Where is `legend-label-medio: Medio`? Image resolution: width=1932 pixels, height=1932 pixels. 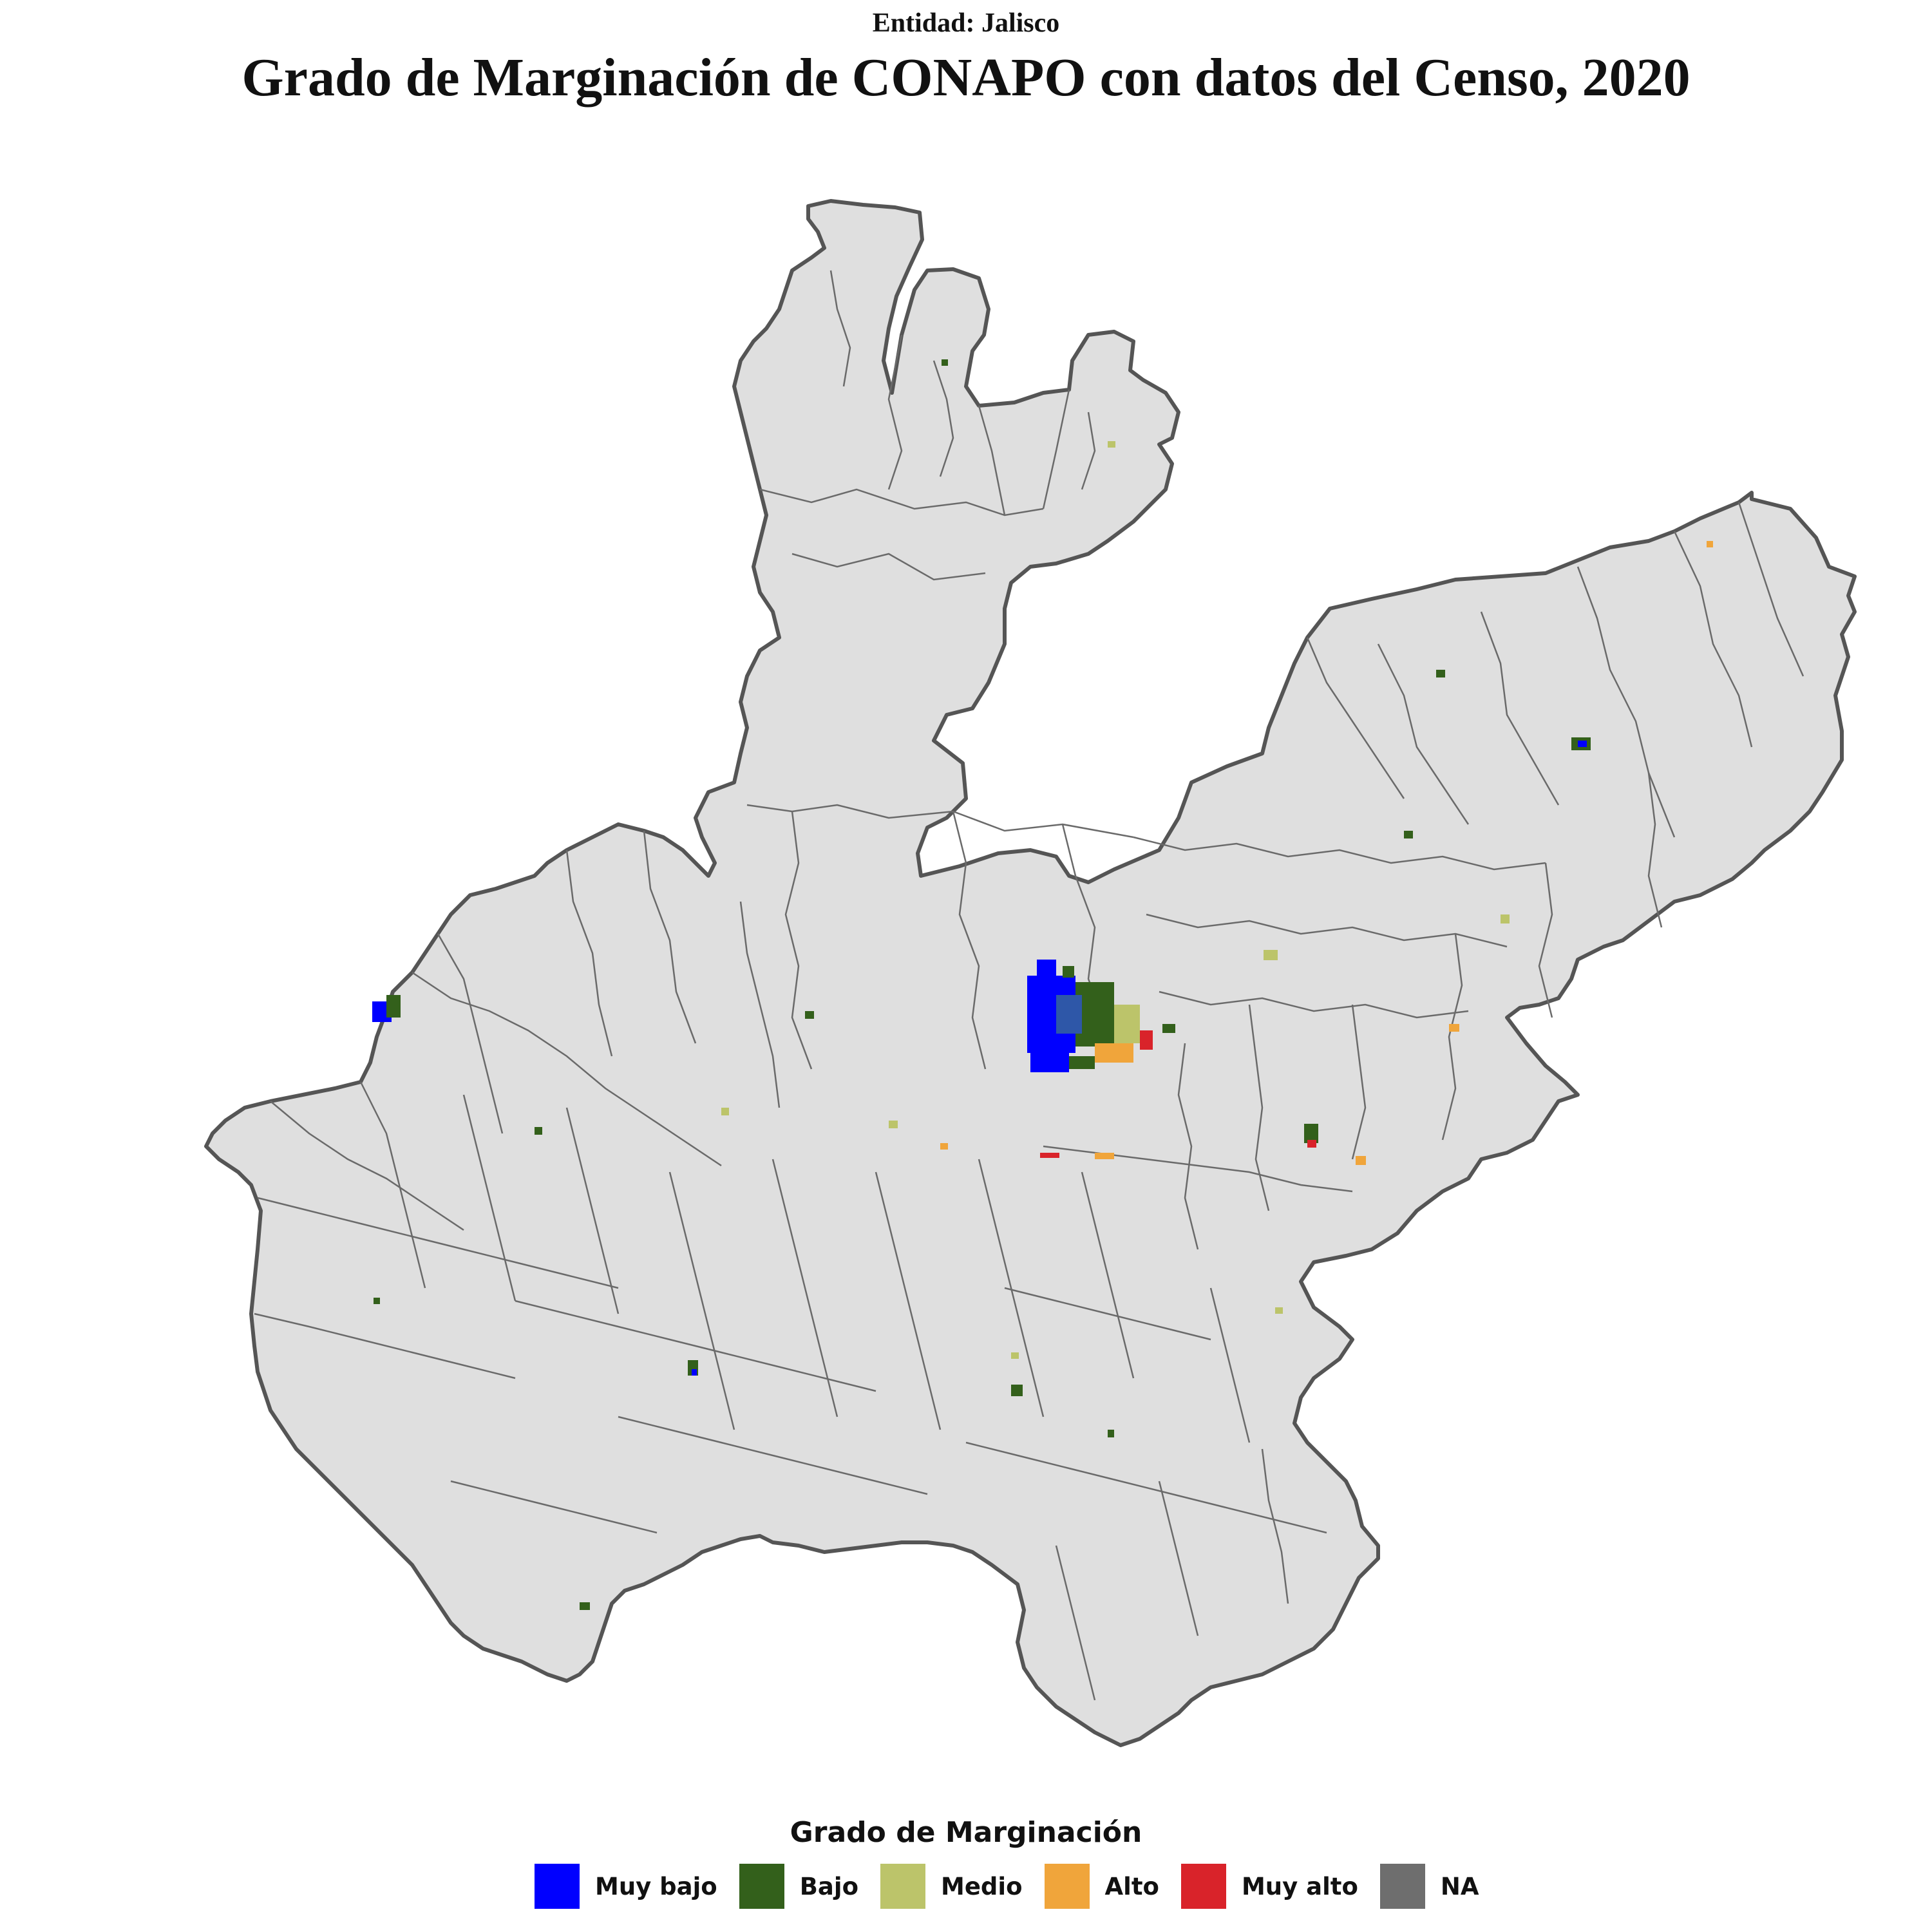
legend-label-medio: Medio is located at coordinates (982, 1886).